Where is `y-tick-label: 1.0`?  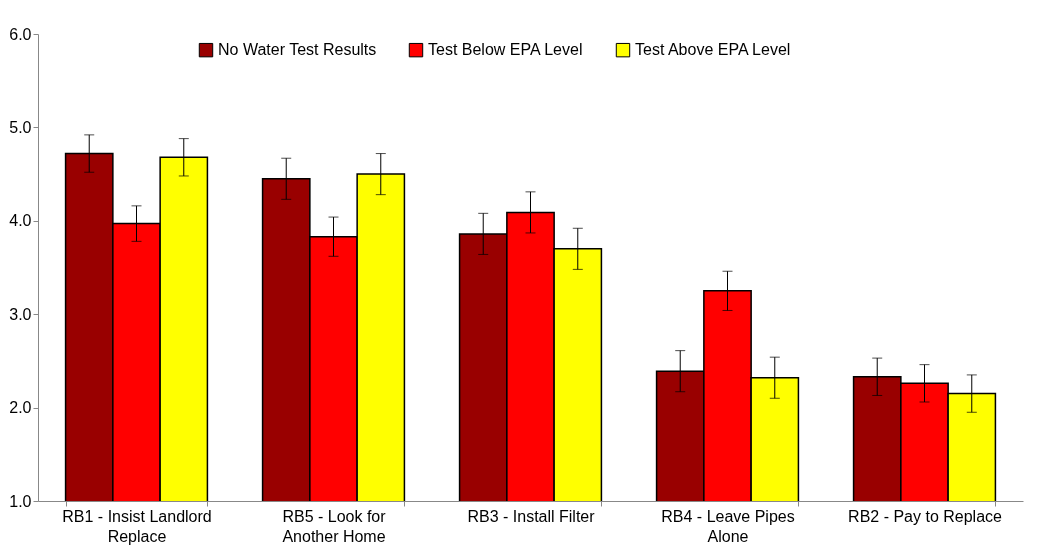 y-tick-label: 1.0 is located at coordinates (20, 501).